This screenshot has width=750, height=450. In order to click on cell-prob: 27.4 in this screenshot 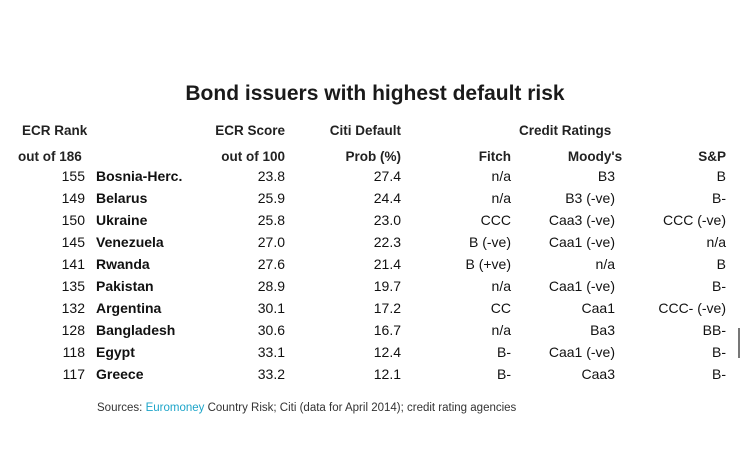, I will do `click(387, 176)`.